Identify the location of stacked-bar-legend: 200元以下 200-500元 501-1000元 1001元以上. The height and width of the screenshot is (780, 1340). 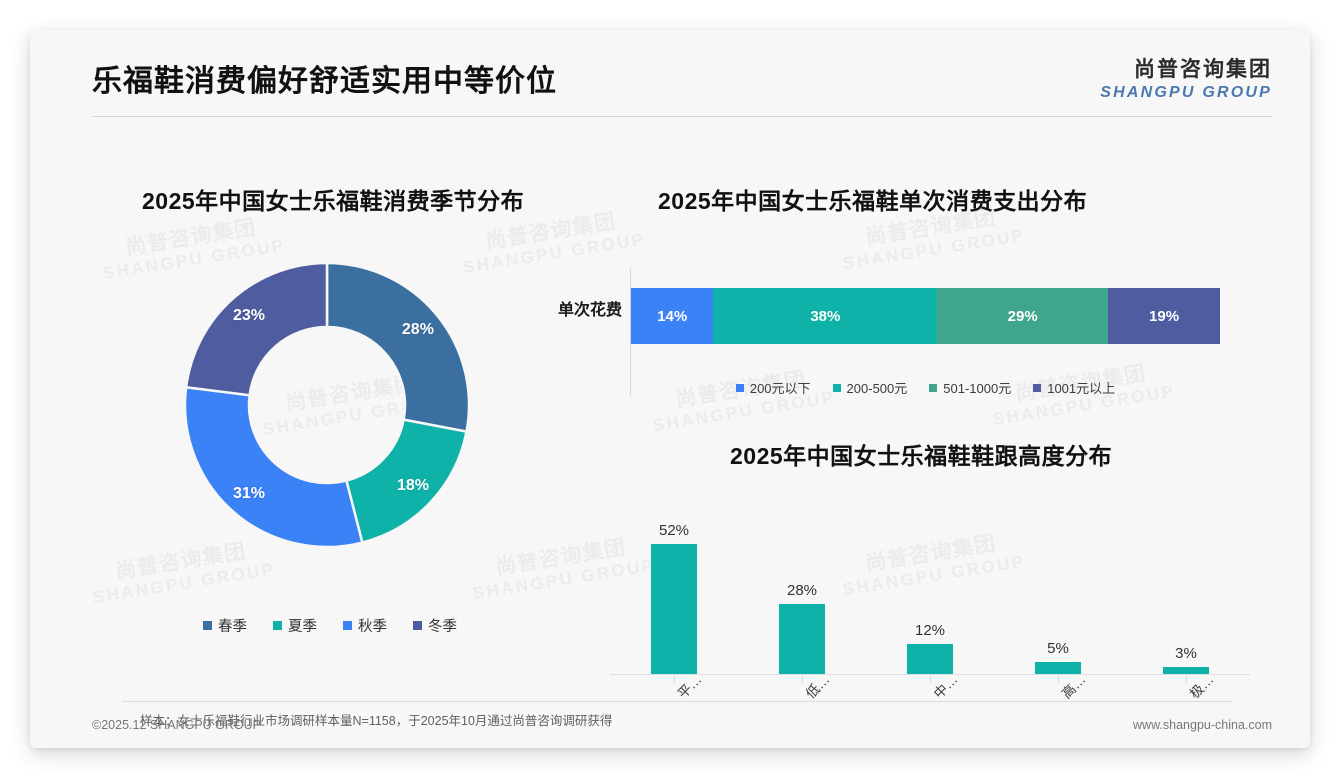
(925, 387).